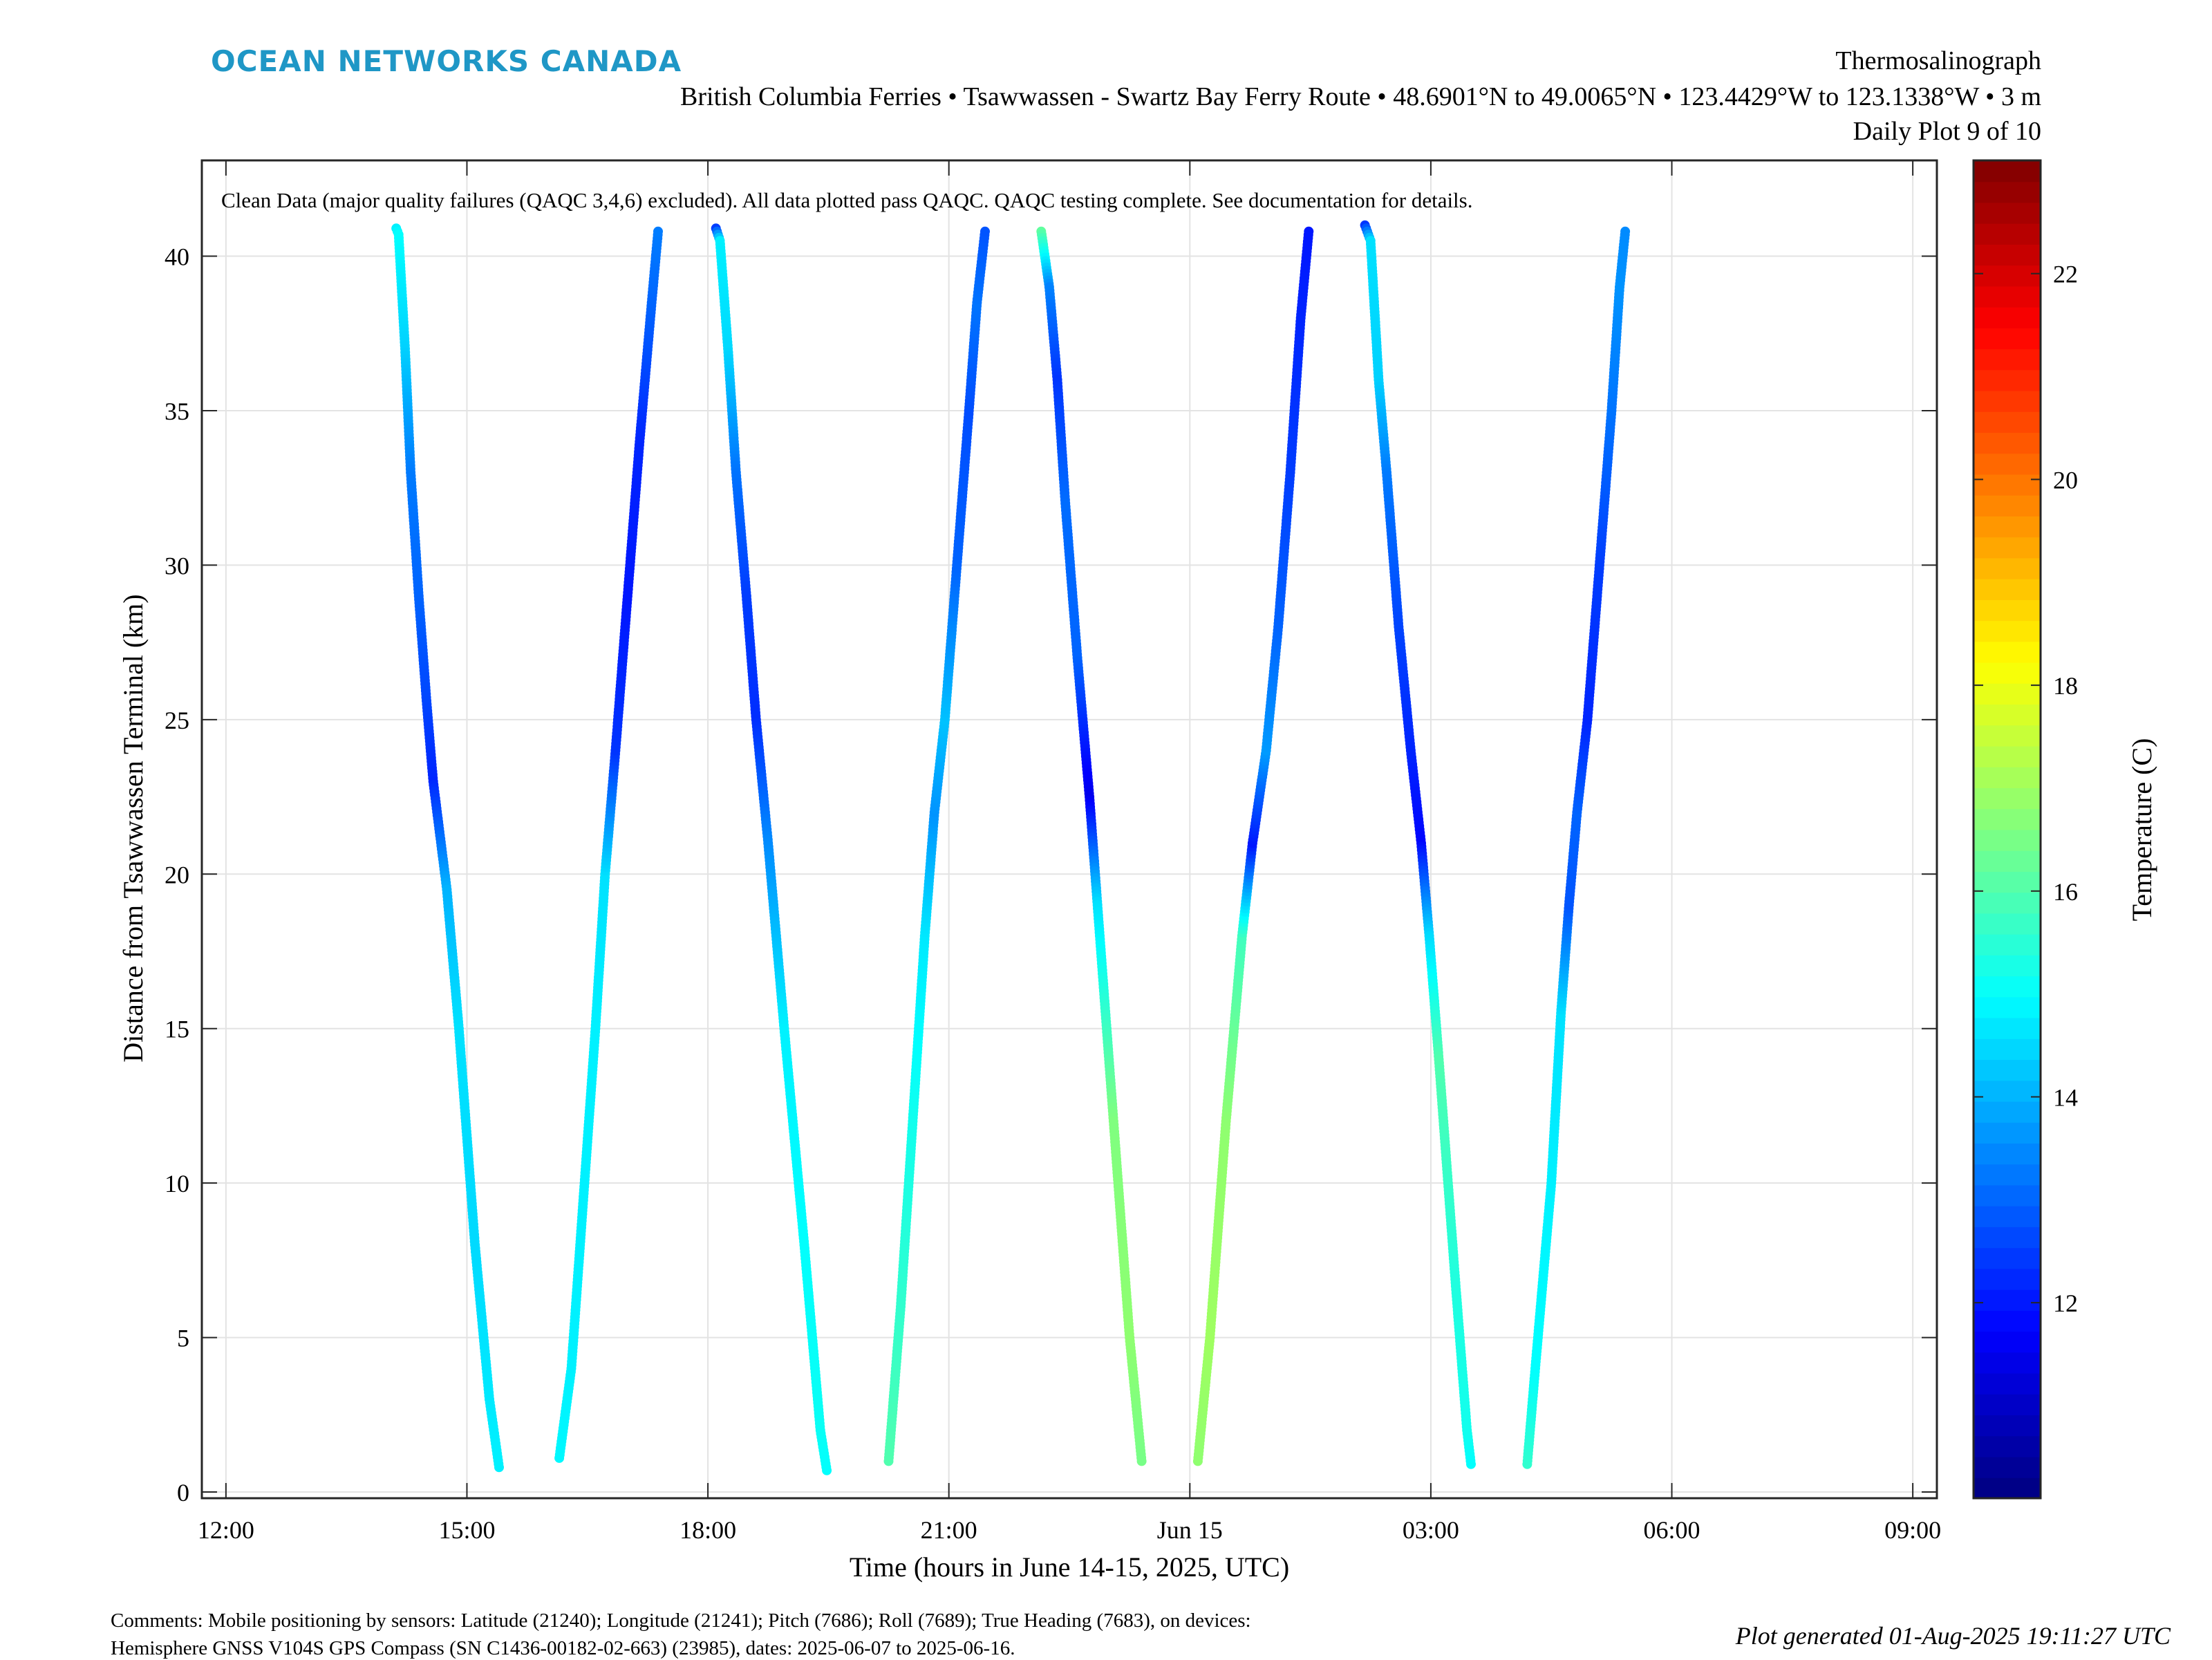  I want to click on x-tick-label: 15:00, so click(467, 1530).